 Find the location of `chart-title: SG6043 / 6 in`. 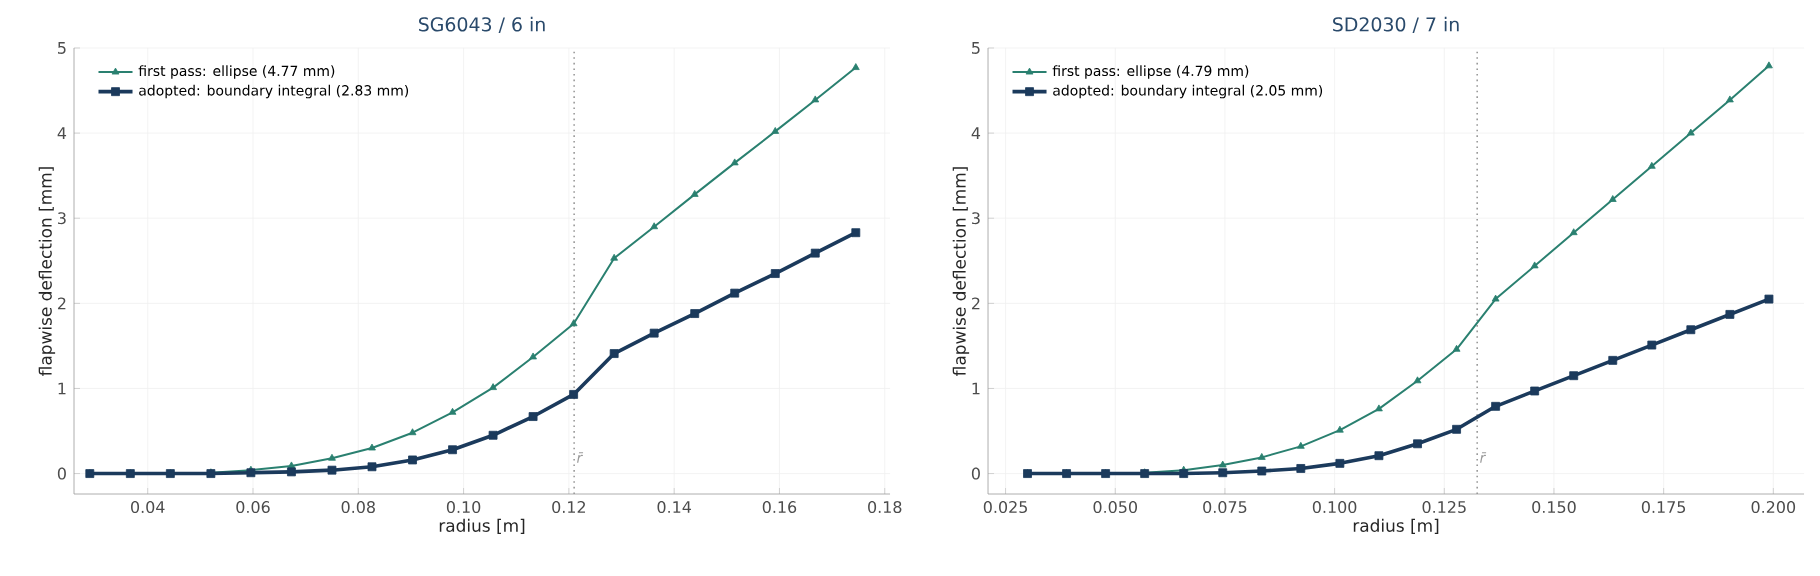

chart-title: SG6043 / 6 in is located at coordinates (481, 24).